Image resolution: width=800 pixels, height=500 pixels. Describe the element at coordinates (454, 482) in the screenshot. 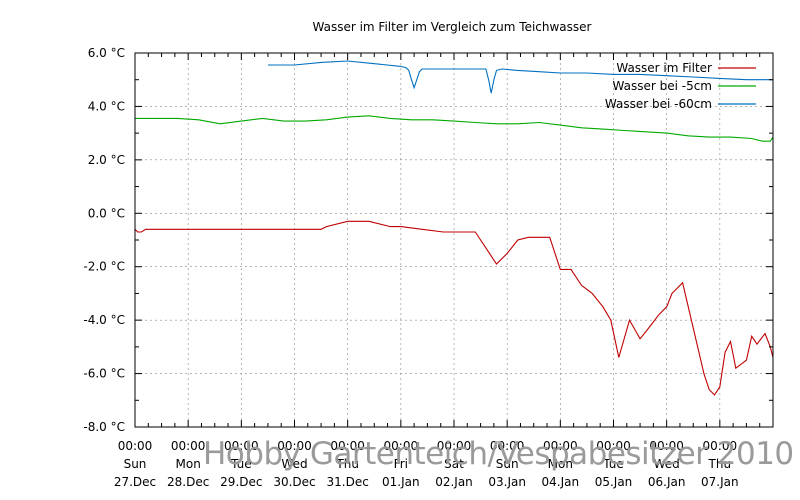

I see `x-tick-date: 02.Jan` at that location.